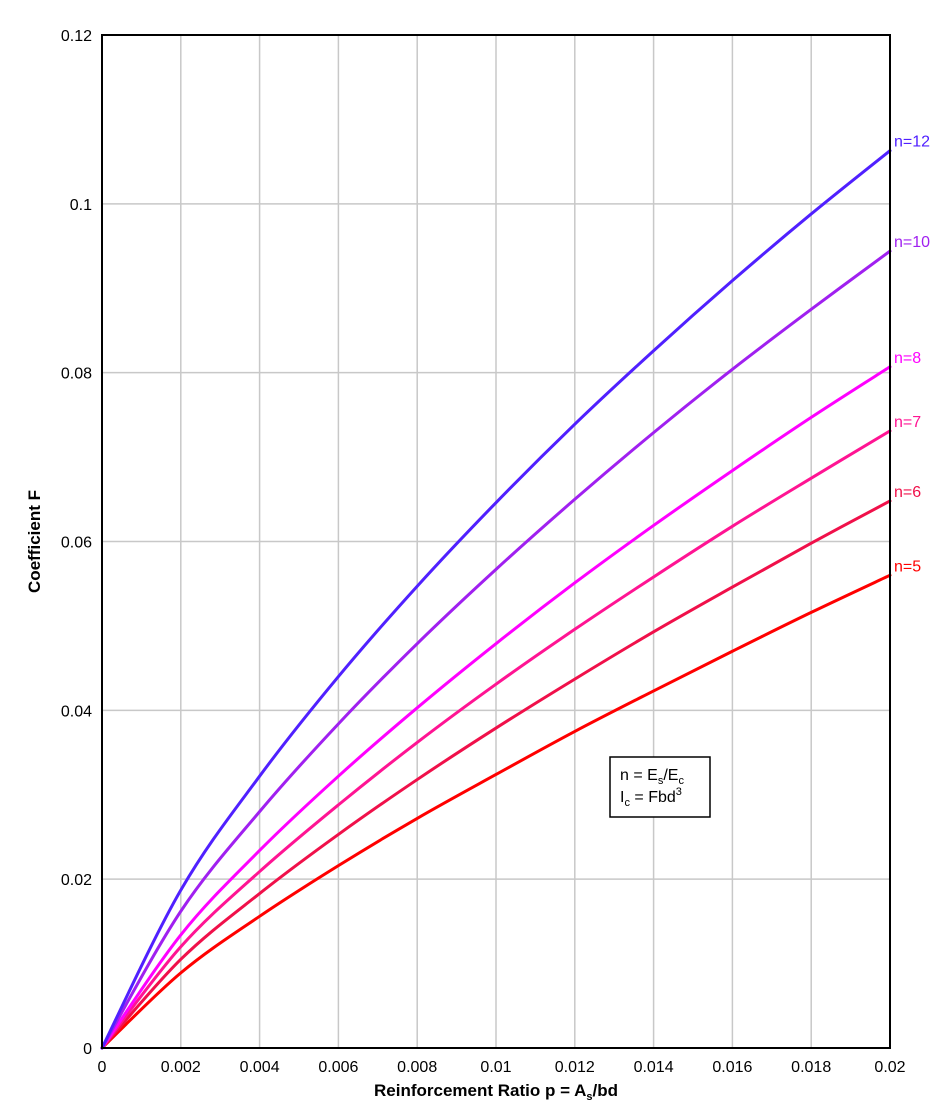 The image size is (950, 1118). I want to click on annotation-line-2: Ic = Fbd3, so click(651, 797).